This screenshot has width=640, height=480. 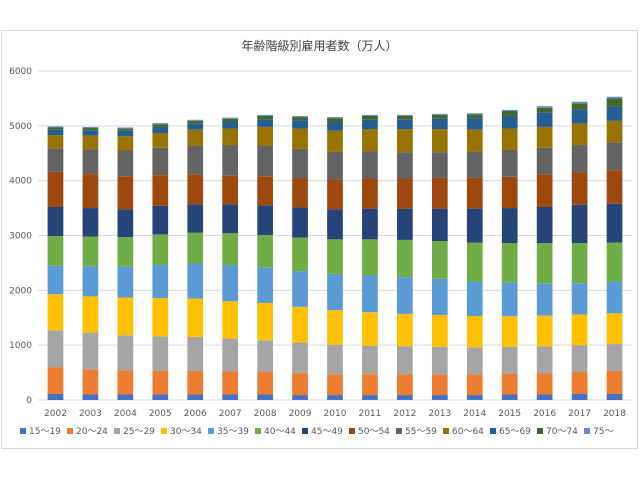 I want to click on legend-label: 20～24, so click(x=92, y=432).